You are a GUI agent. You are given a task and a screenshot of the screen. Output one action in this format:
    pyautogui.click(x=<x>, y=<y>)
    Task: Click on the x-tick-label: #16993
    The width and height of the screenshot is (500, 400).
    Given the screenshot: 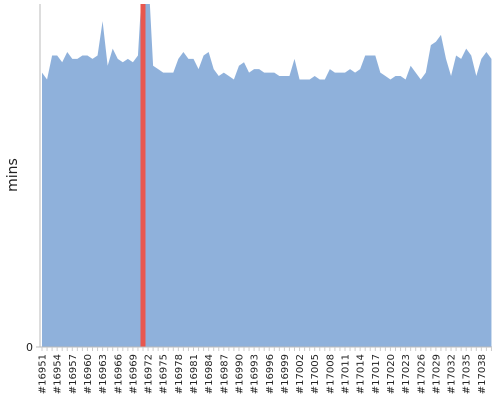 What is the action you would take?
    pyautogui.click(x=255, y=374)
    